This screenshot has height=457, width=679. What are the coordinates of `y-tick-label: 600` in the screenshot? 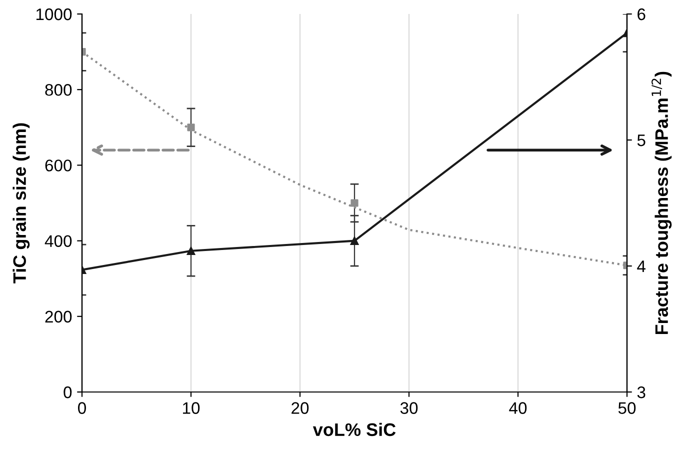 It's located at (58, 166).